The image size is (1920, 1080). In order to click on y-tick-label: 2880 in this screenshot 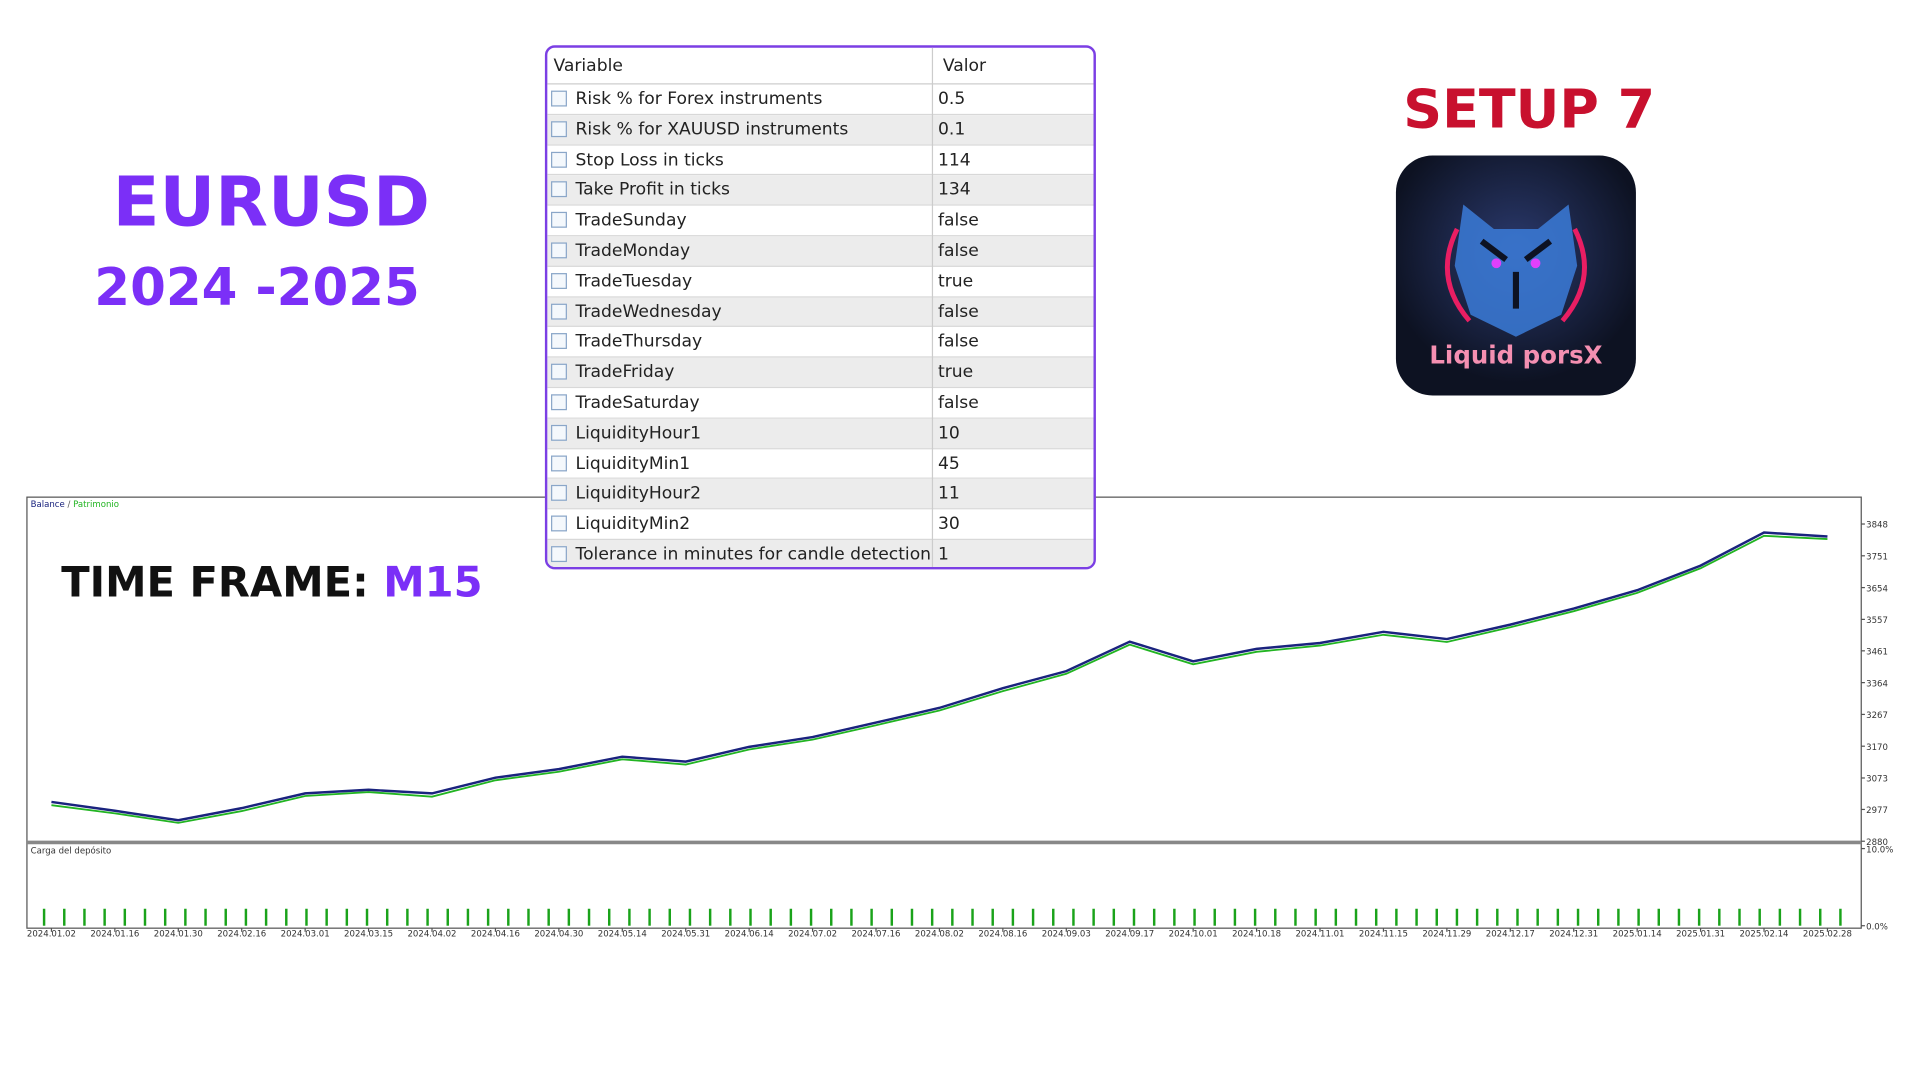, I will do `click(1877, 843)`.